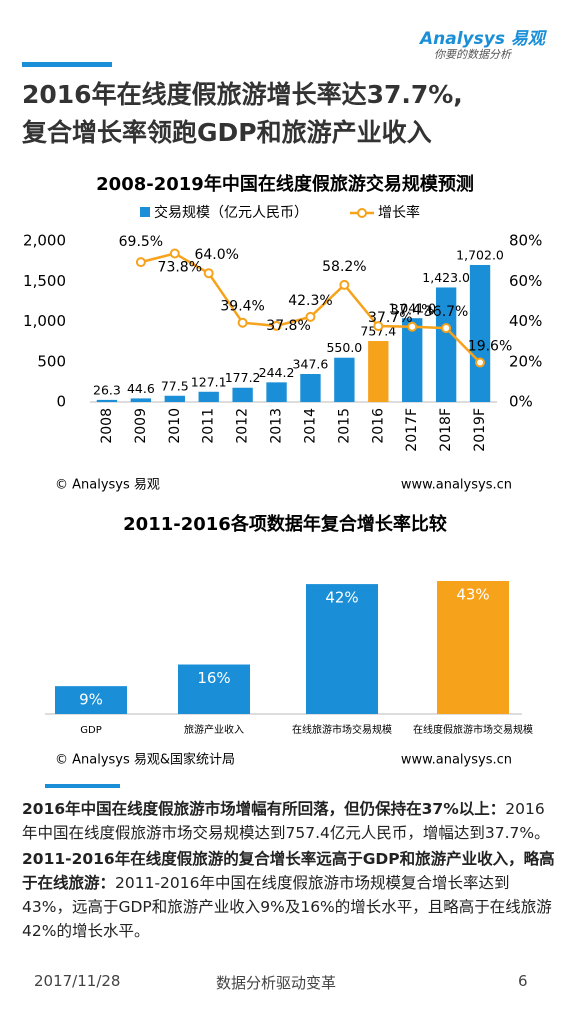  I want to click on x-tick-label: 2018F, so click(446, 430).